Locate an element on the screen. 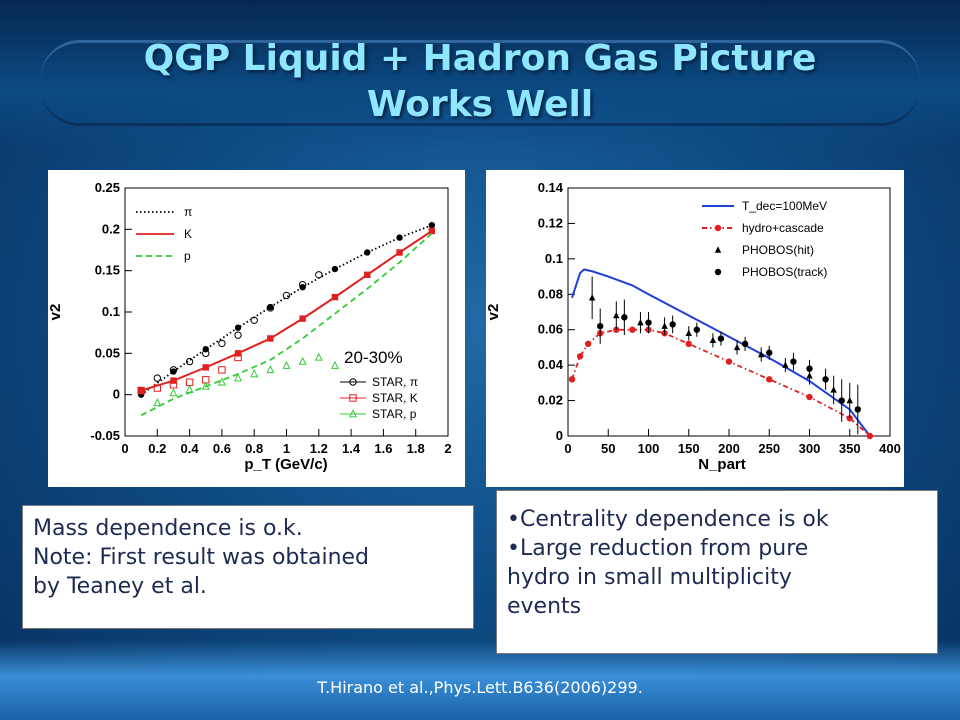 The image size is (960, 720). x-tick-label: 400 is located at coordinates (890, 448).